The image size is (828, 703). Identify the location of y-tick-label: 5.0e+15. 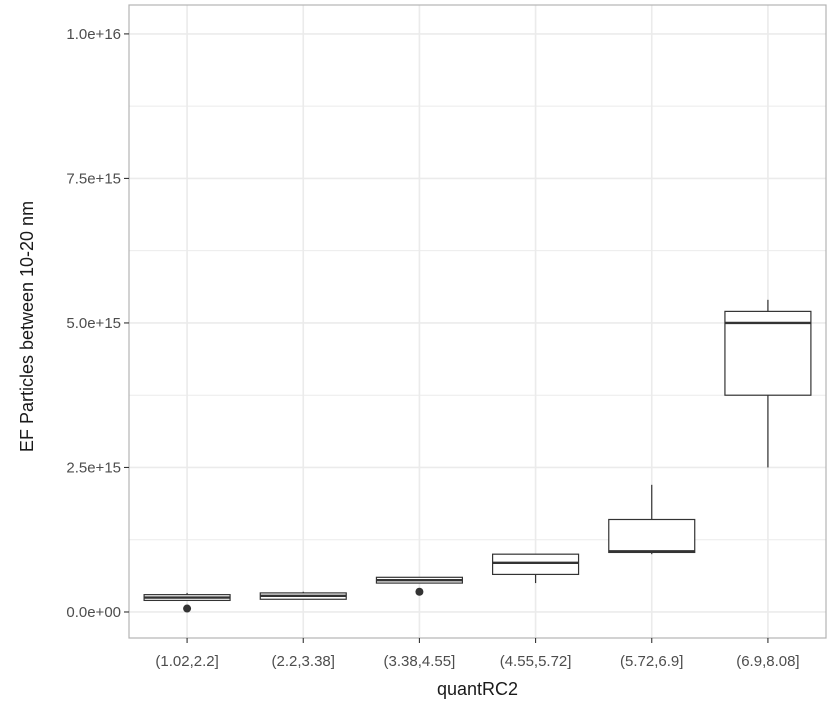
(93, 323).